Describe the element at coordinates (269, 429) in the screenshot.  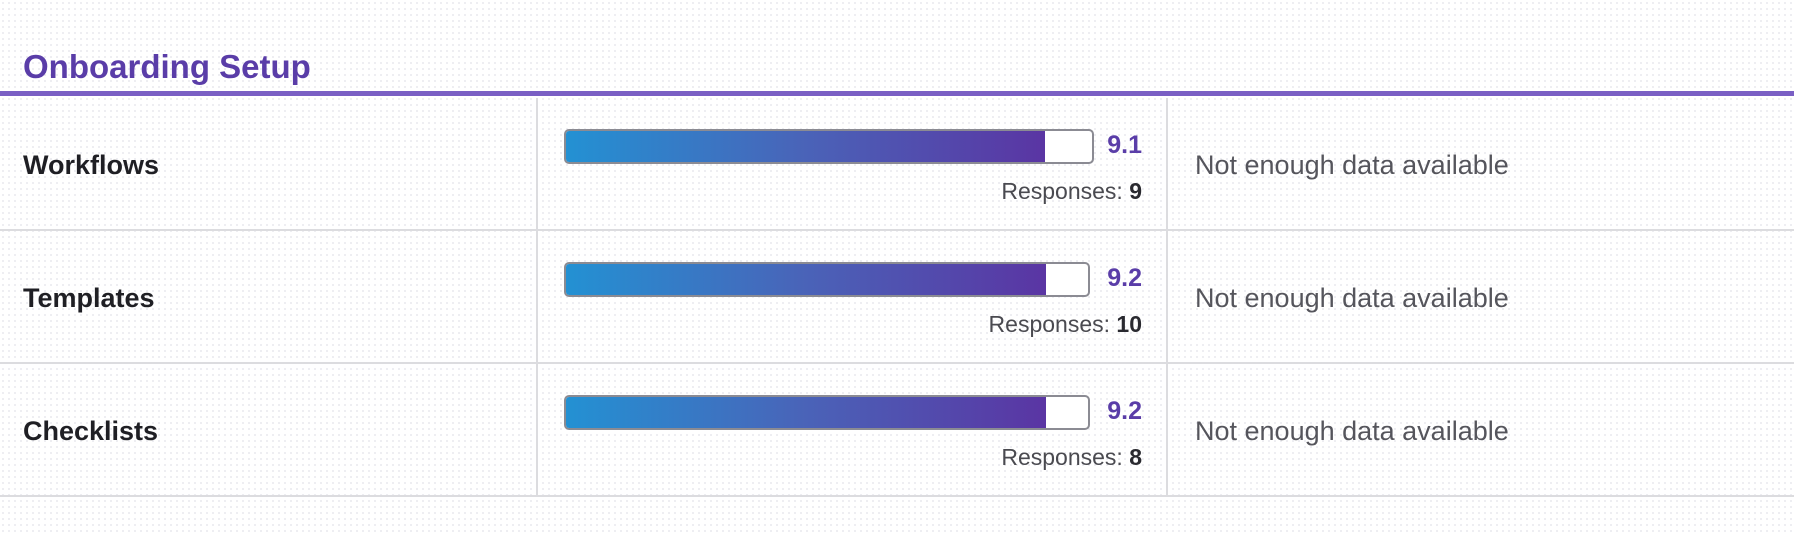
I see `feature-name-cell: Checklists` at that location.